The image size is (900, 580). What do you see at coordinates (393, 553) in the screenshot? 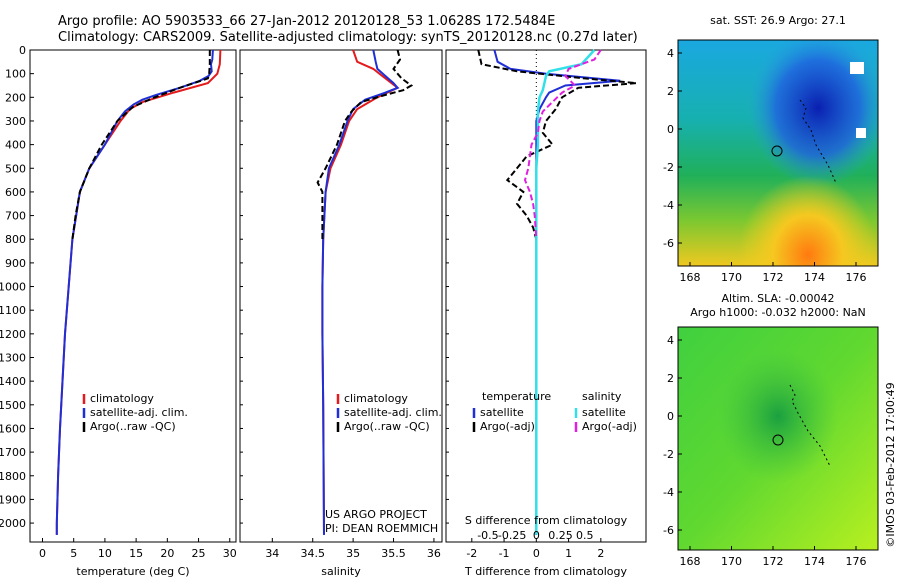
I see `x-tick-label: 35.5` at bounding box center [393, 553].